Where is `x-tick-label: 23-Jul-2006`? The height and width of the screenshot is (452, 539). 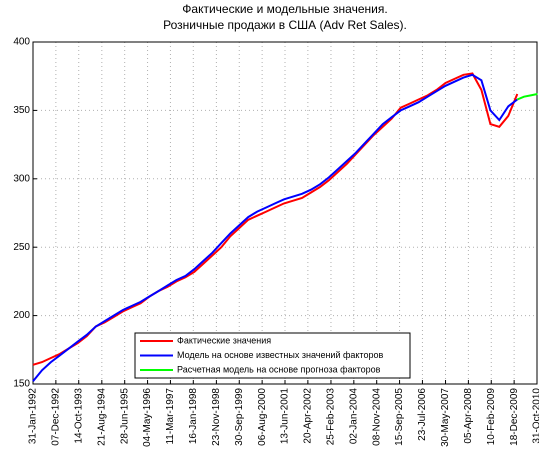
x-tick-label: 23-Jul-2006 is located at coordinates (422, 414).